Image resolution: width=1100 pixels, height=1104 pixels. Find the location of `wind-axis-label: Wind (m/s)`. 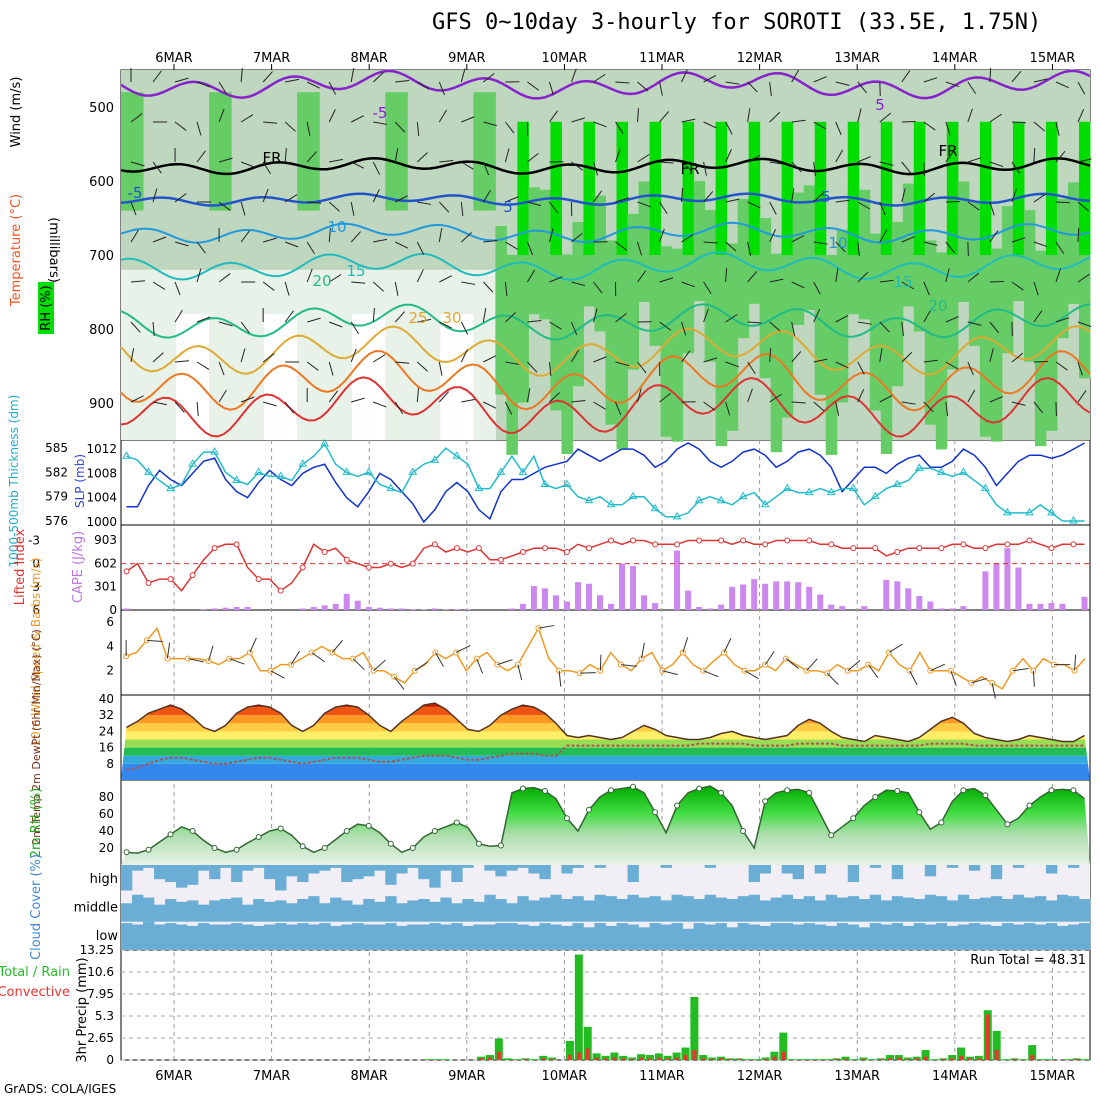

wind-axis-label: Wind (m/s) is located at coordinates (16, 112).